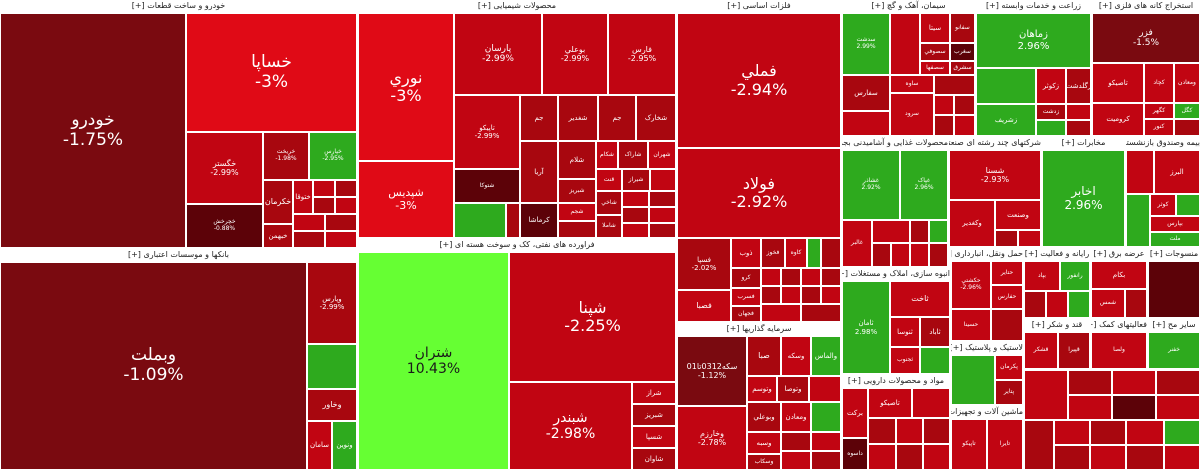 The height and width of the screenshot is (470, 1200). Describe the element at coordinates (1187, 111) in the screenshot. I see `tile-kgol: کگل` at that location.